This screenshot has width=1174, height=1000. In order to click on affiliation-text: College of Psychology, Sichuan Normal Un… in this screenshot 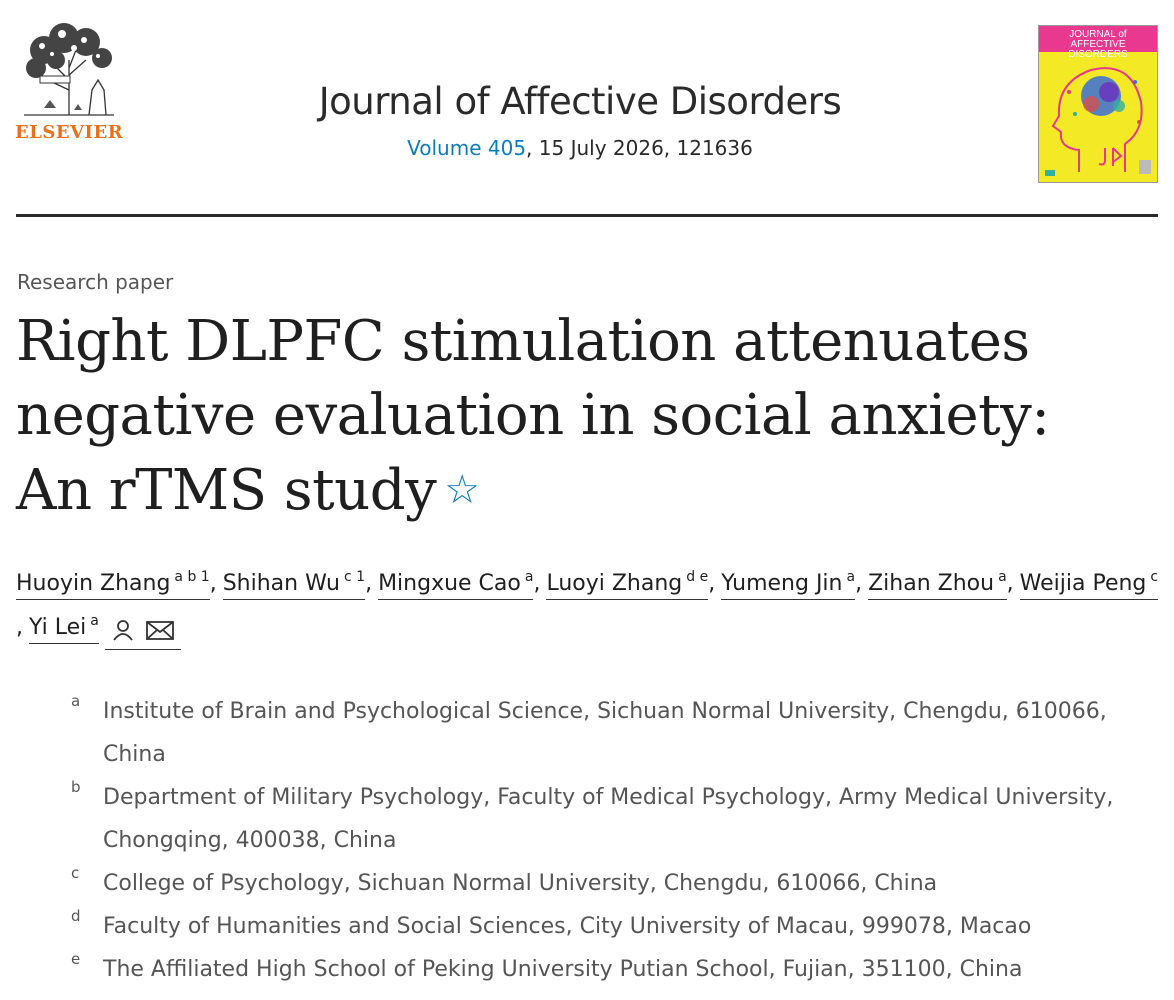, I will do `click(520, 883)`.